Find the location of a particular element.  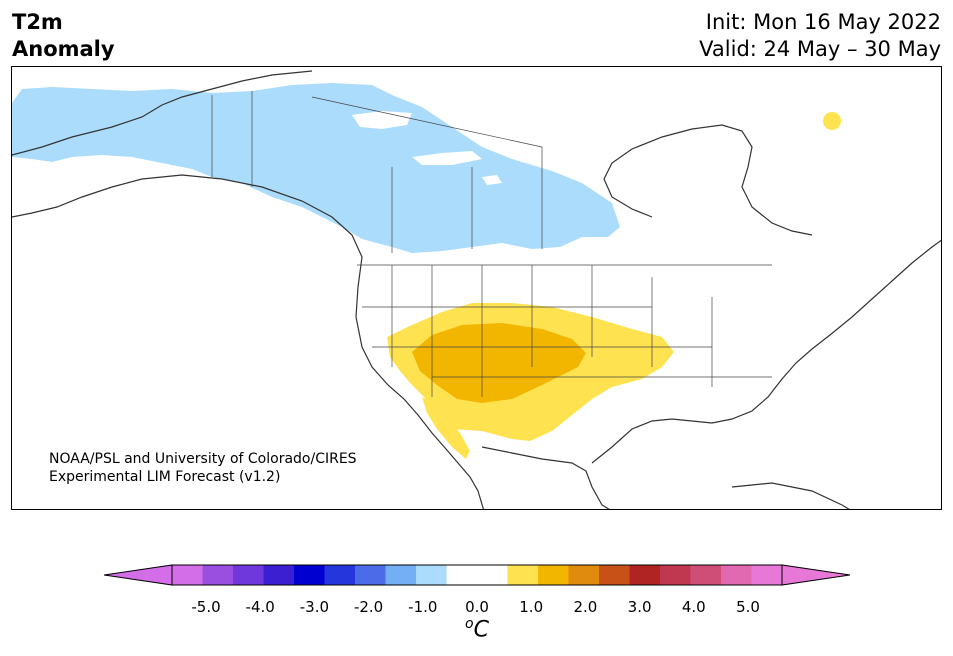

colorbar-extend-high is located at coordinates (815, 575).